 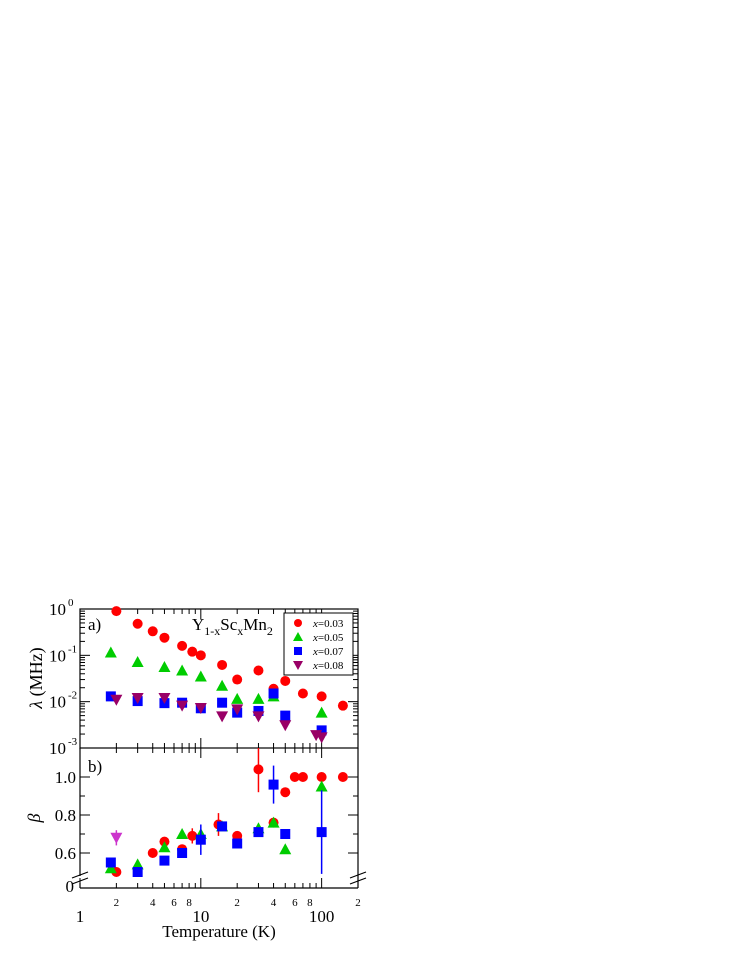 I want to click on chart-title-sub3: 2, so click(x=270, y=631).